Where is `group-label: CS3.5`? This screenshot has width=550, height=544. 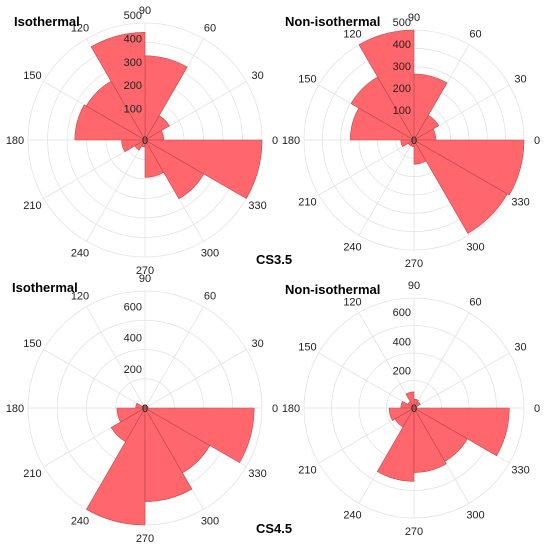 group-label: CS3.5 is located at coordinates (274, 259).